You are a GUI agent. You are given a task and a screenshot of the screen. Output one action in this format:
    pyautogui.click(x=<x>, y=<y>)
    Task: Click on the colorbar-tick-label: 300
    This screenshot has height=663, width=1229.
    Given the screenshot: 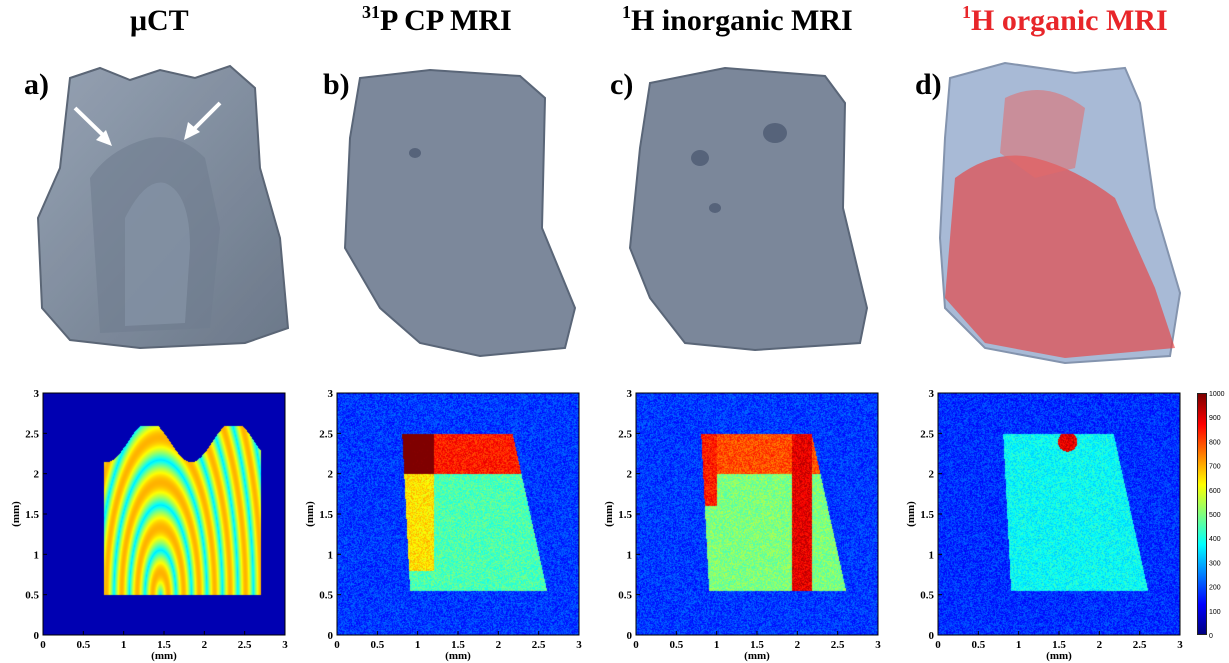 What is the action you would take?
    pyautogui.click(x=1215, y=563)
    